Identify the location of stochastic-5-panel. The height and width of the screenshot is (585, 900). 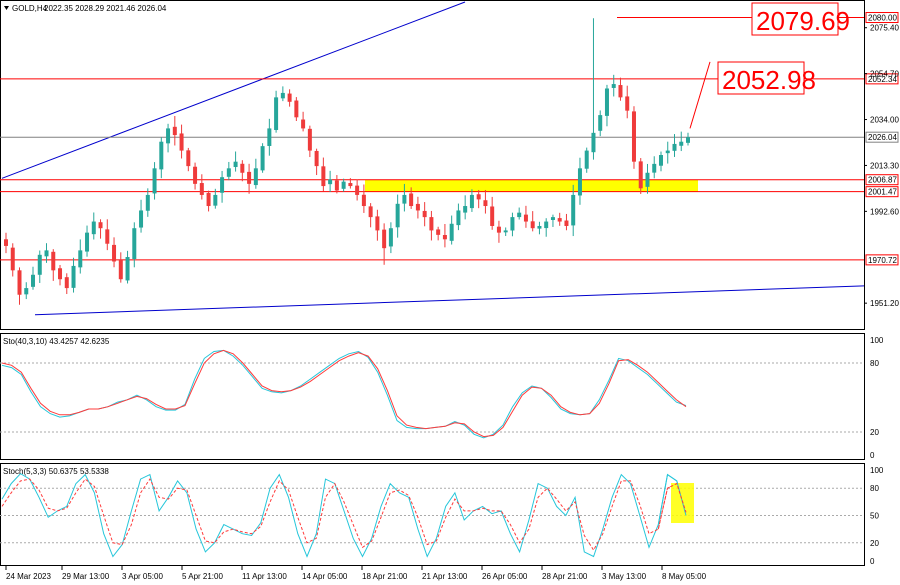
(432, 515).